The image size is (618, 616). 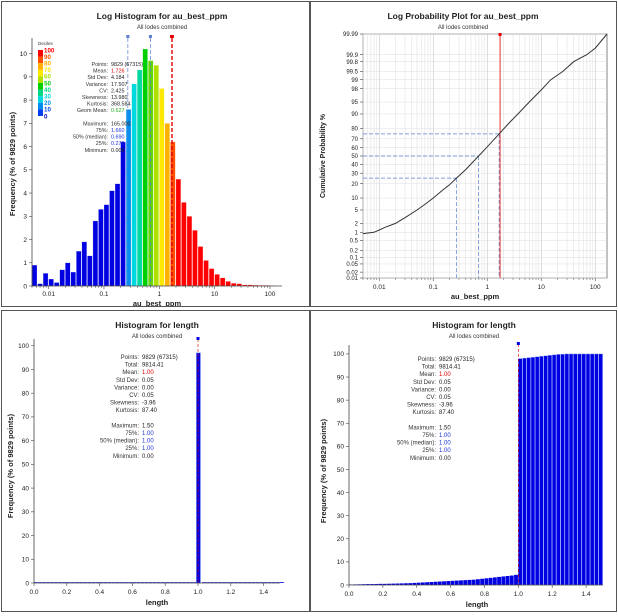 I want to click on stat-value: 17.507, so click(x=119, y=85).